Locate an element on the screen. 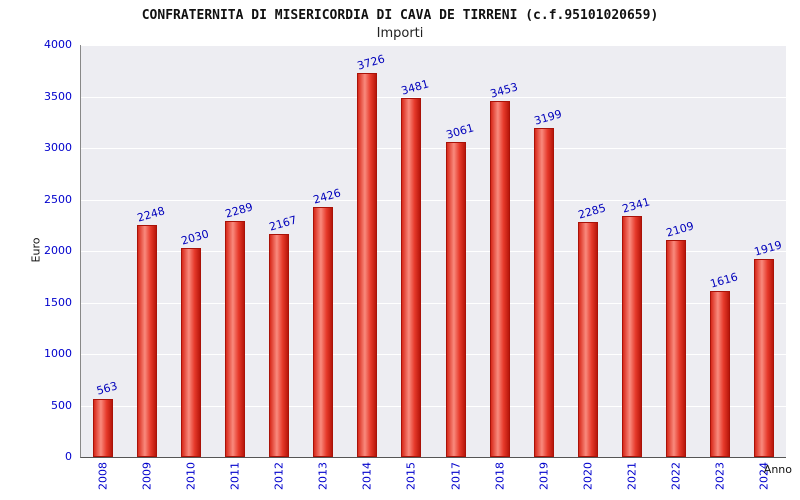 Image resolution: width=800 pixels, height=500 pixels. bar-value-label: 3199 is located at coordinates (548, 117).